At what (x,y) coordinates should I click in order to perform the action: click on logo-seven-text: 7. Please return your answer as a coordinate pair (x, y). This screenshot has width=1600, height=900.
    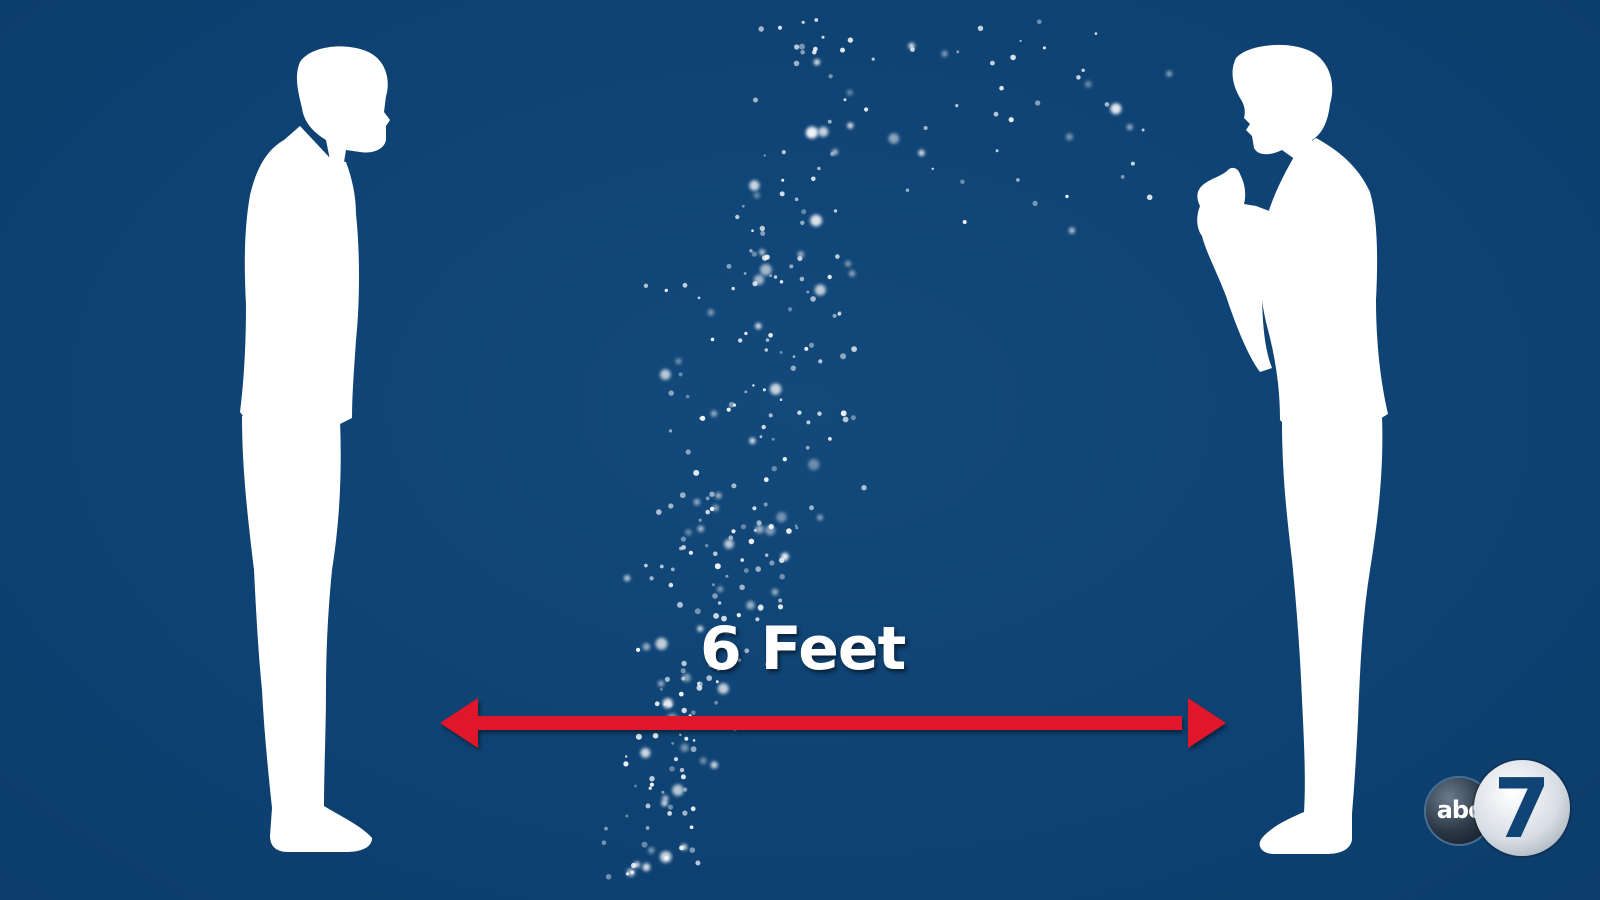
    Looking at the image, I should click on (1522, 809).